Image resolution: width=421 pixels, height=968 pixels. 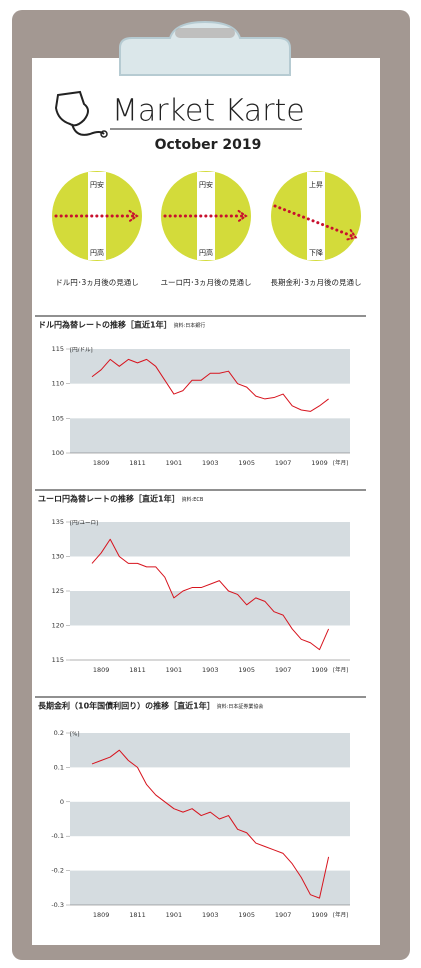 I want to click on y-tick-label: 100, so click(x=58, y=453).